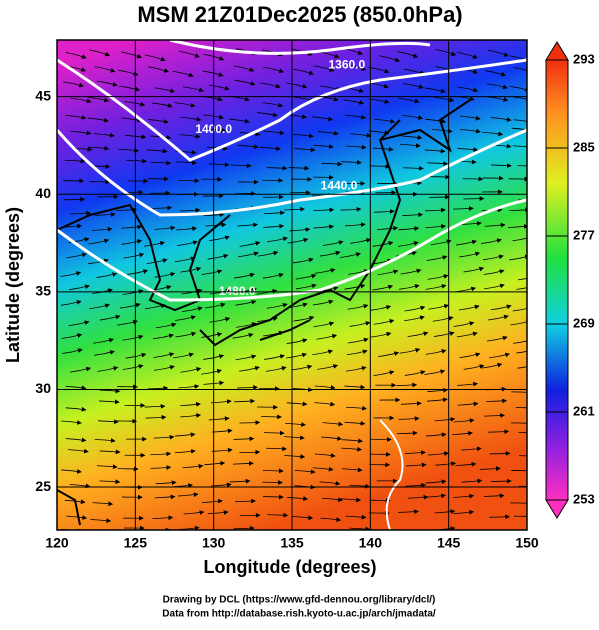  Describe the element at coordinates (584, 410) in the screenshot. I see `colorbar-tick-label: 261` at that location.